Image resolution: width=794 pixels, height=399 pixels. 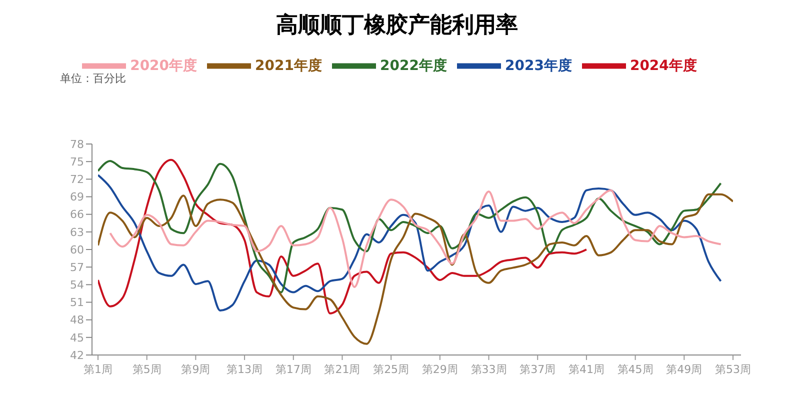 I want to click on x-tick-label: 第49周, so click(x=684, y=369).